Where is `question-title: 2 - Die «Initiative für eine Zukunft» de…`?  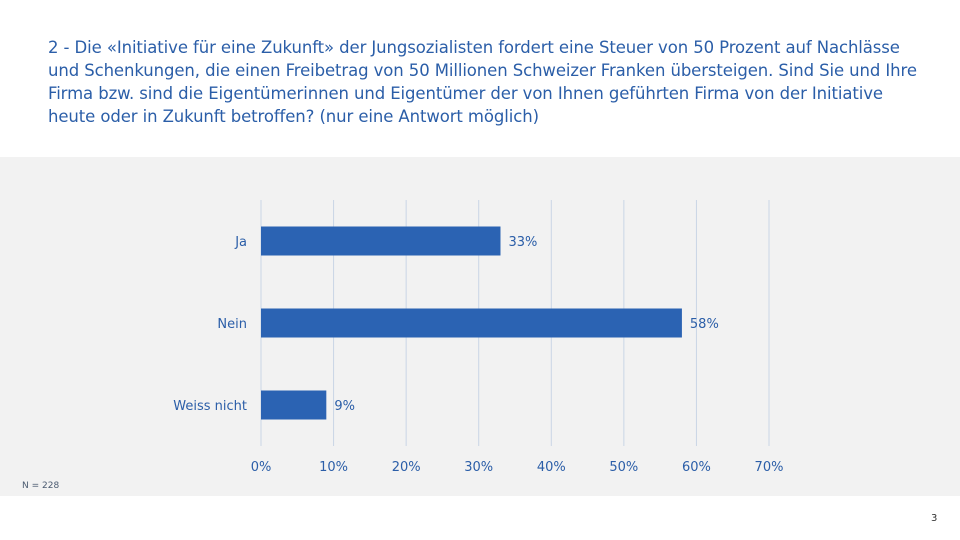
question-title: 2 - Die «Initiative für eine Zukunft» de… is located at coordinates (482, 82).